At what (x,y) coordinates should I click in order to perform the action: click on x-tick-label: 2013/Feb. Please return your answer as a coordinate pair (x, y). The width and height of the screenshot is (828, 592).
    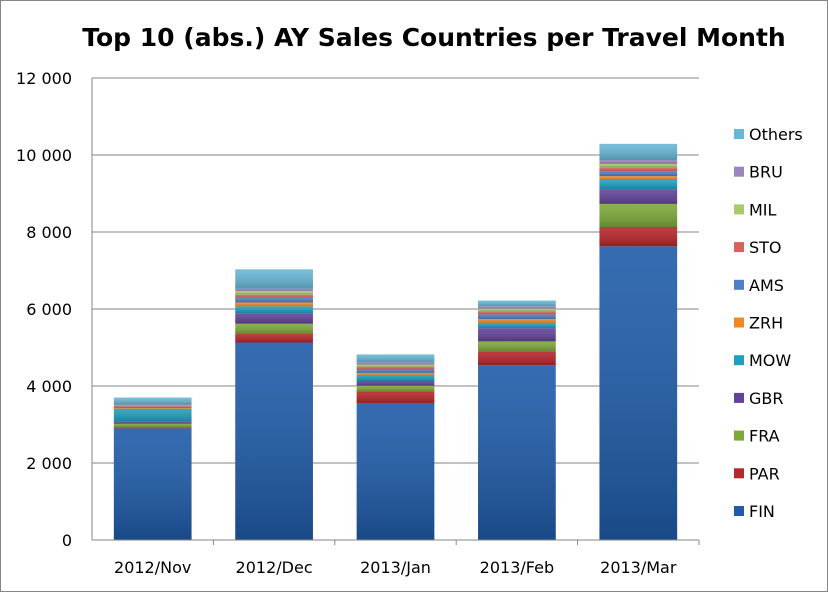
    Looking at the image, I should click on (517, 567).